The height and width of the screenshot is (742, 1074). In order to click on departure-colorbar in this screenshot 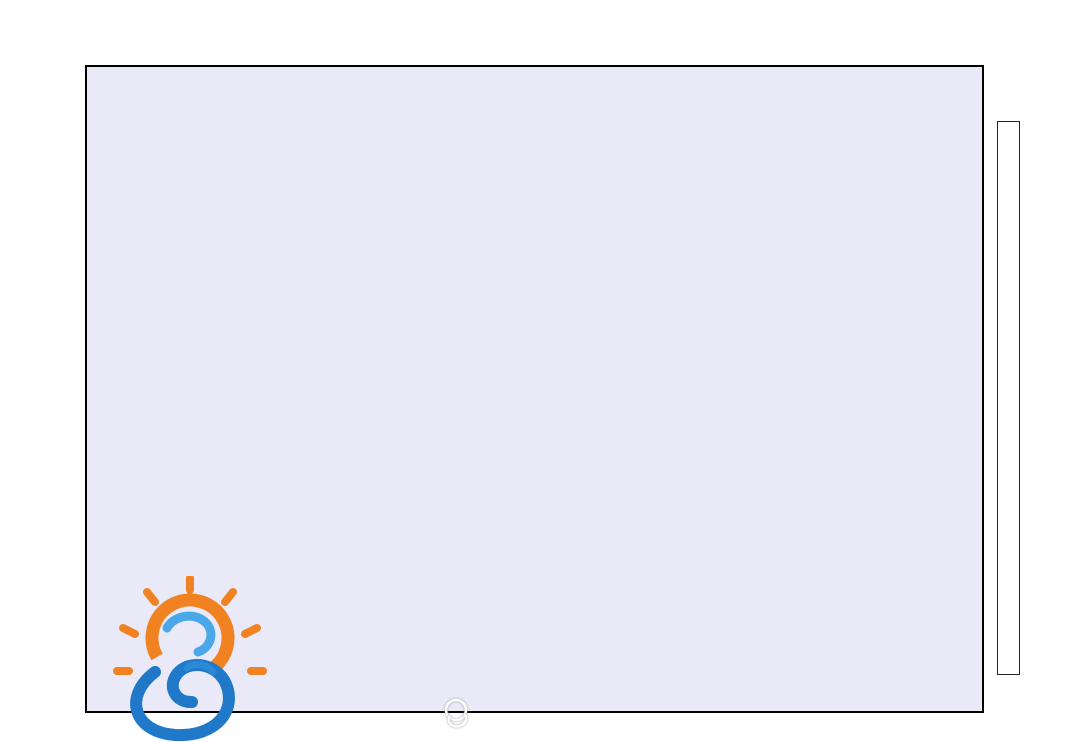, I will do `click(1008, 398)`.